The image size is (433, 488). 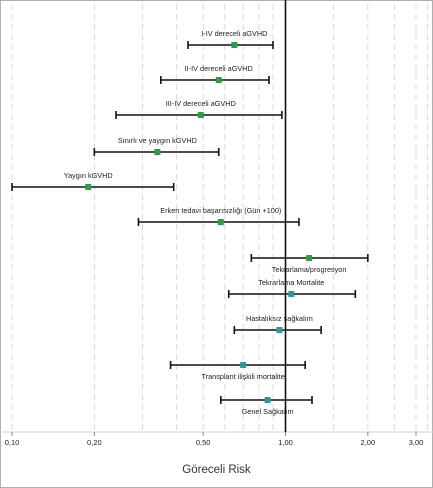 I want to click on row-label: Genel Sağkalım, so click(x=268, y=411).